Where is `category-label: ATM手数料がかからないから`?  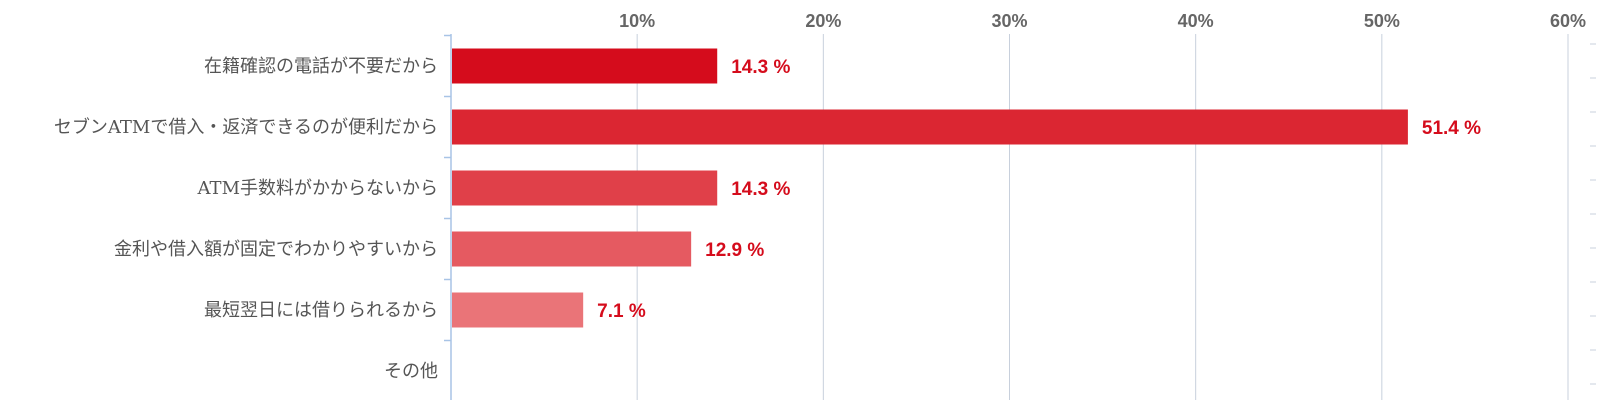
category-label: ATM手数料がかからないから is located at coordinates (317, 188).